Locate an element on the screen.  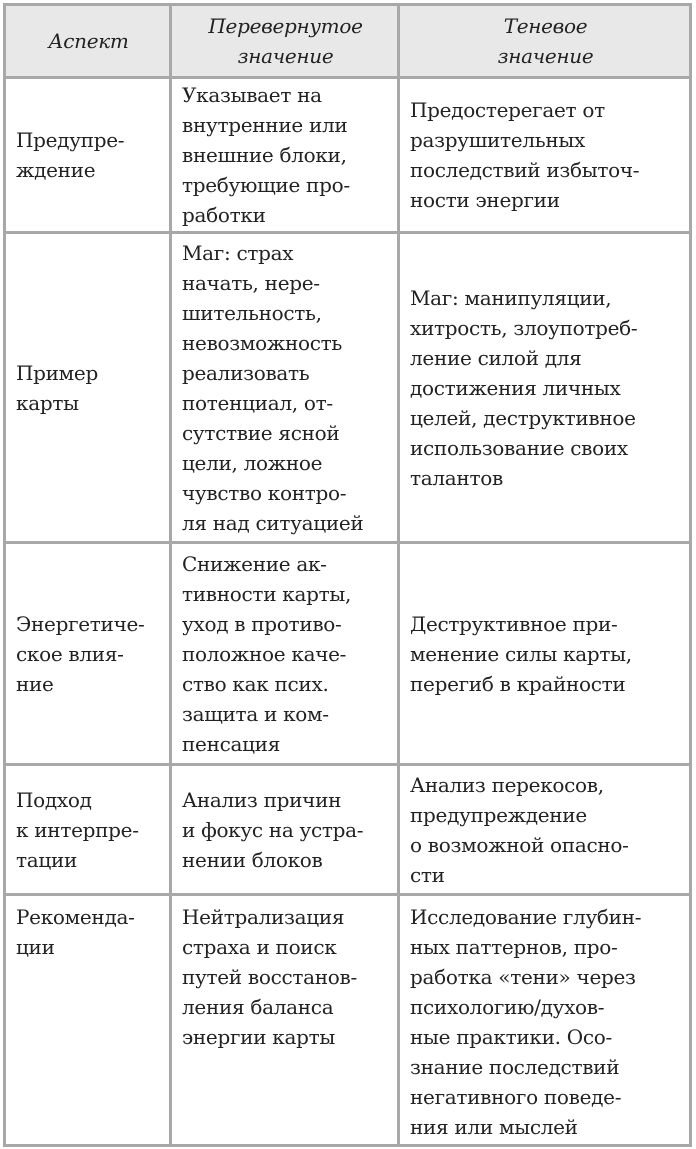
cell-text-line: потенциал, от- is located at coordinates (257, 402).